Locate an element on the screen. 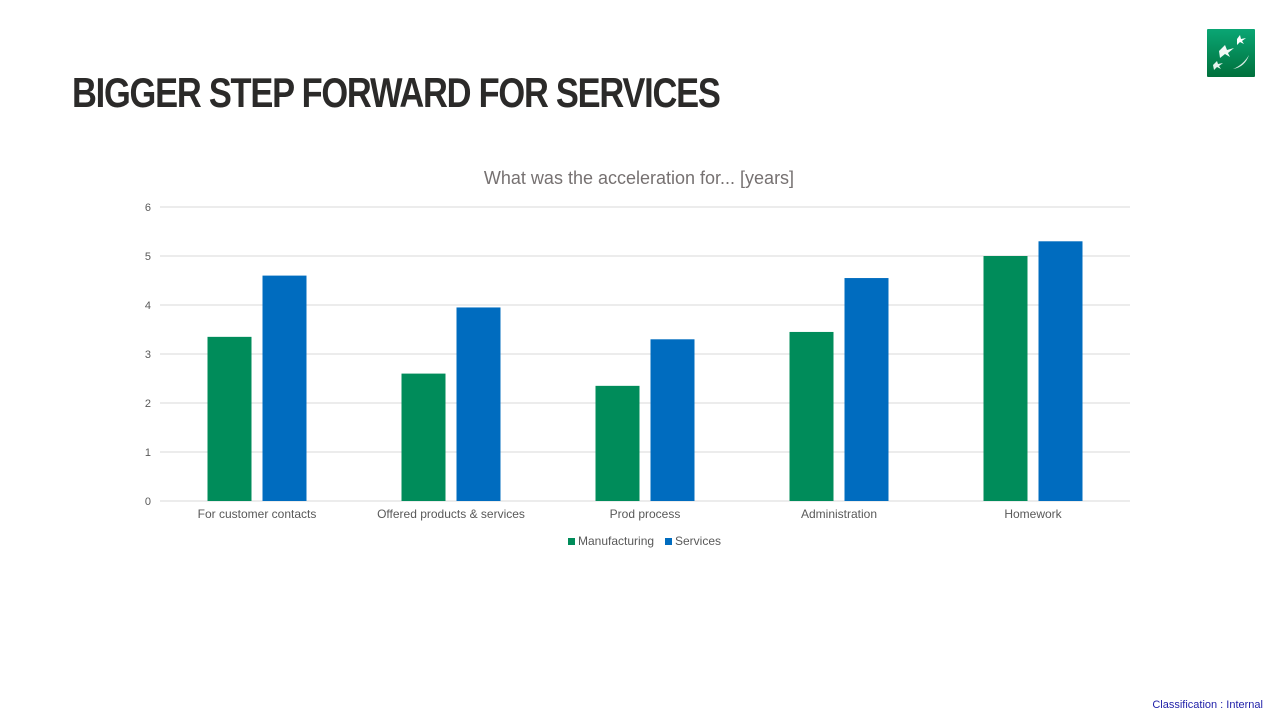  x-category-label: Offered products & services is located at coordinates (451, 514).